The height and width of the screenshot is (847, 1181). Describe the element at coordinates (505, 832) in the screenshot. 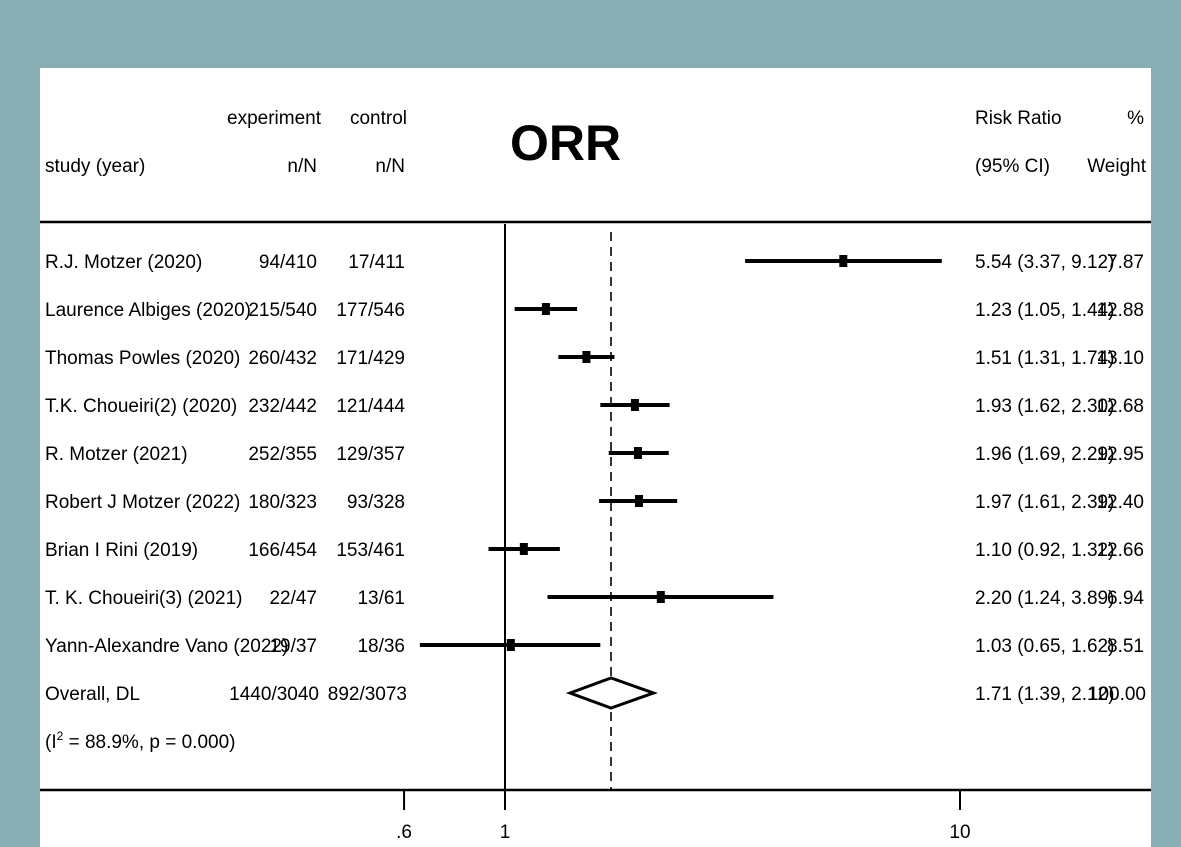

I see `x-tick-label: 1` at that location.